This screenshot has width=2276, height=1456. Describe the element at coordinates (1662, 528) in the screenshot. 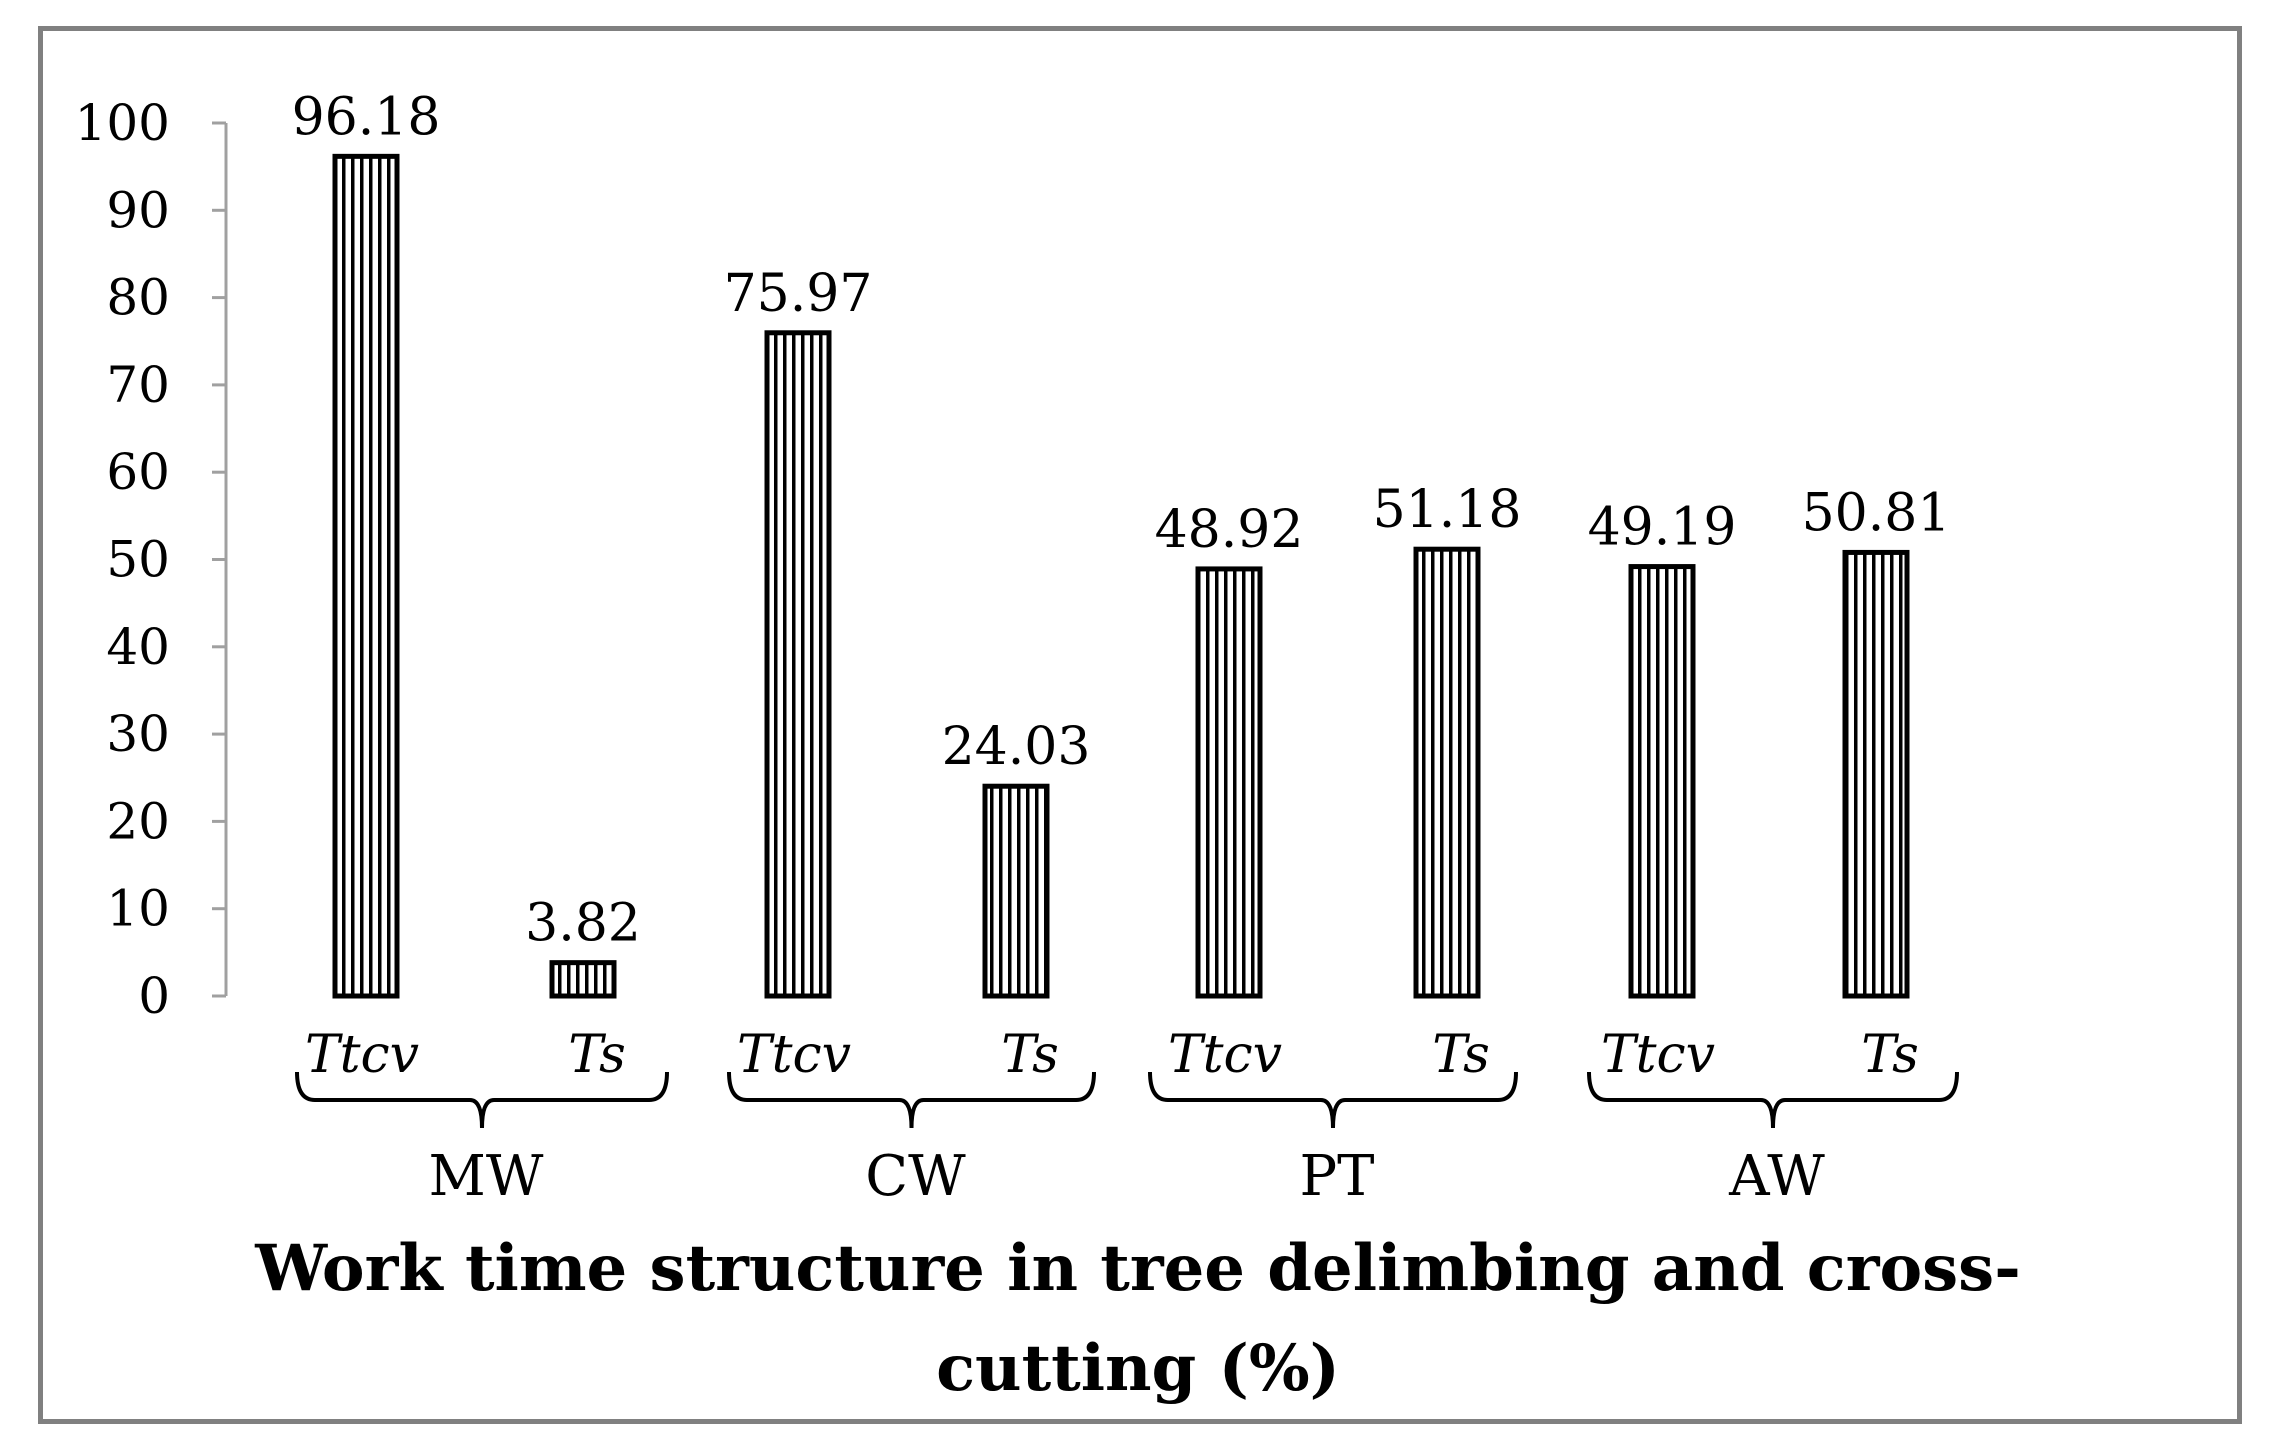

I see `data-label: 49.19` at that location.